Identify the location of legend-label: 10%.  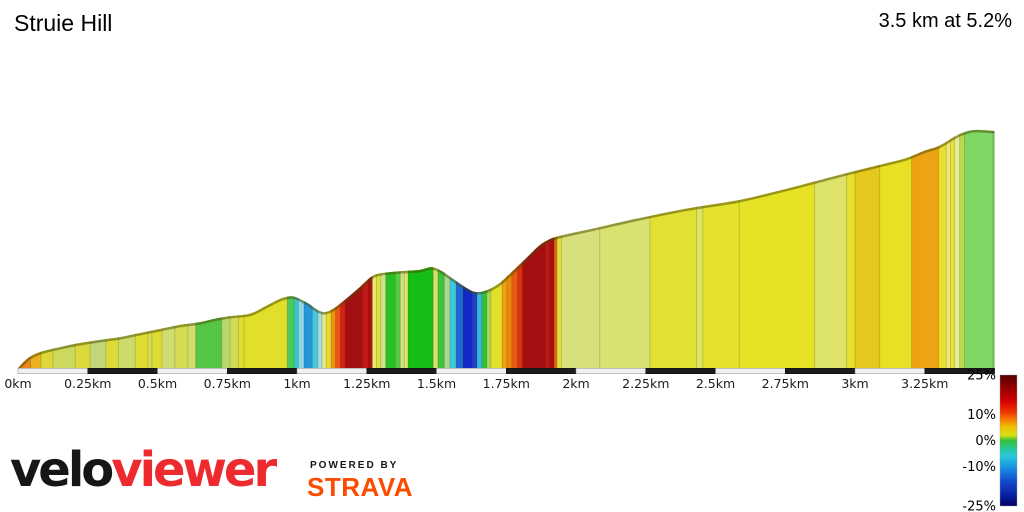
(981, 415).